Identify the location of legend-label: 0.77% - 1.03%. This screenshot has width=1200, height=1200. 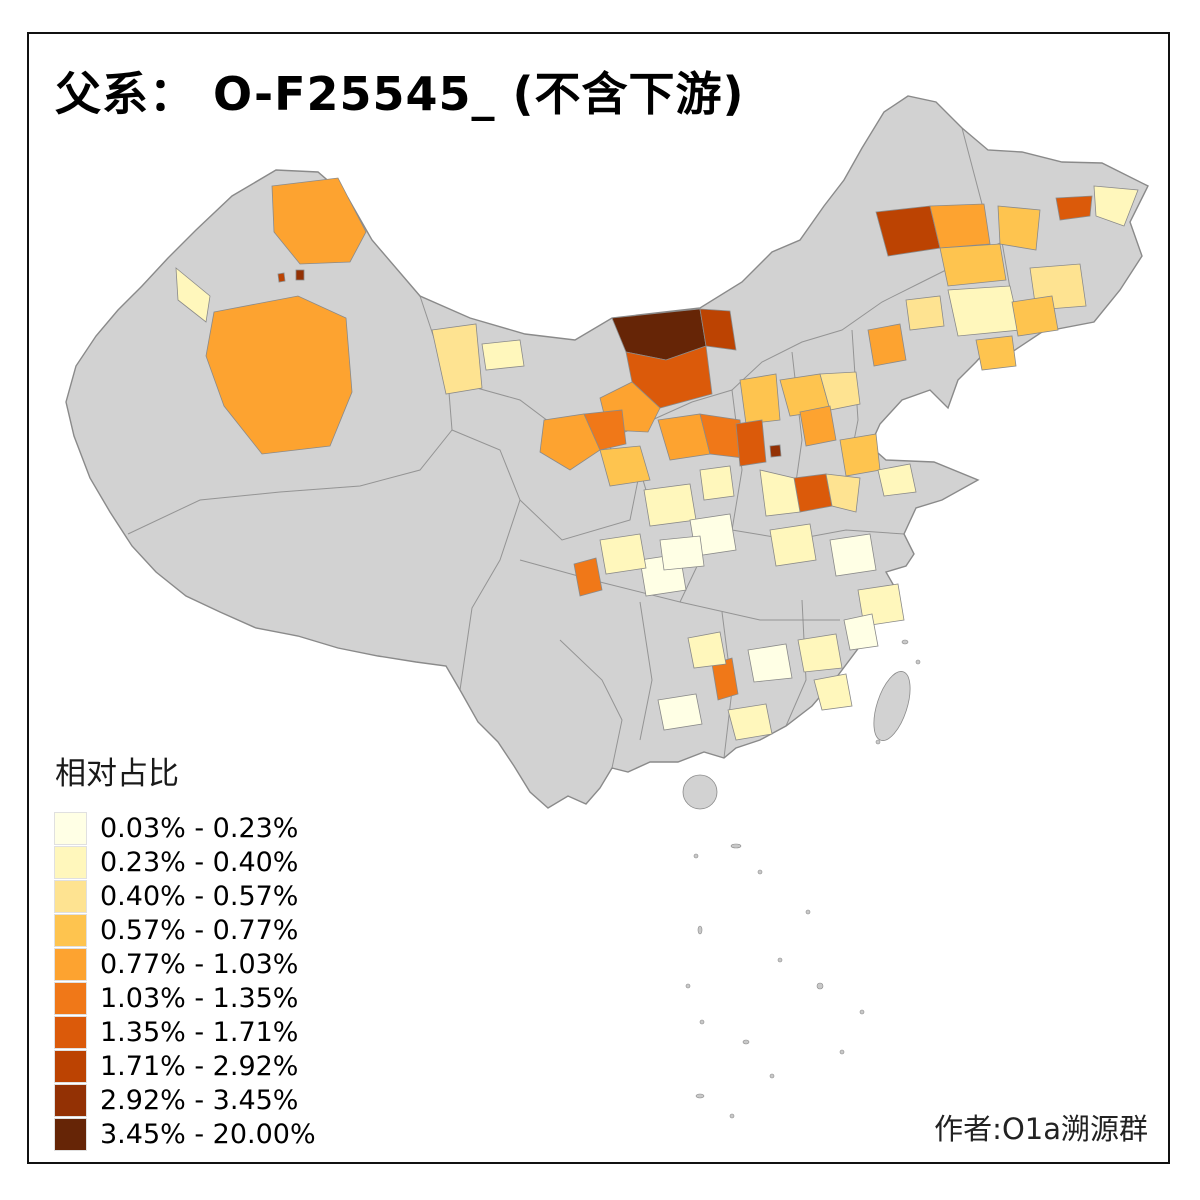
(199, 964).